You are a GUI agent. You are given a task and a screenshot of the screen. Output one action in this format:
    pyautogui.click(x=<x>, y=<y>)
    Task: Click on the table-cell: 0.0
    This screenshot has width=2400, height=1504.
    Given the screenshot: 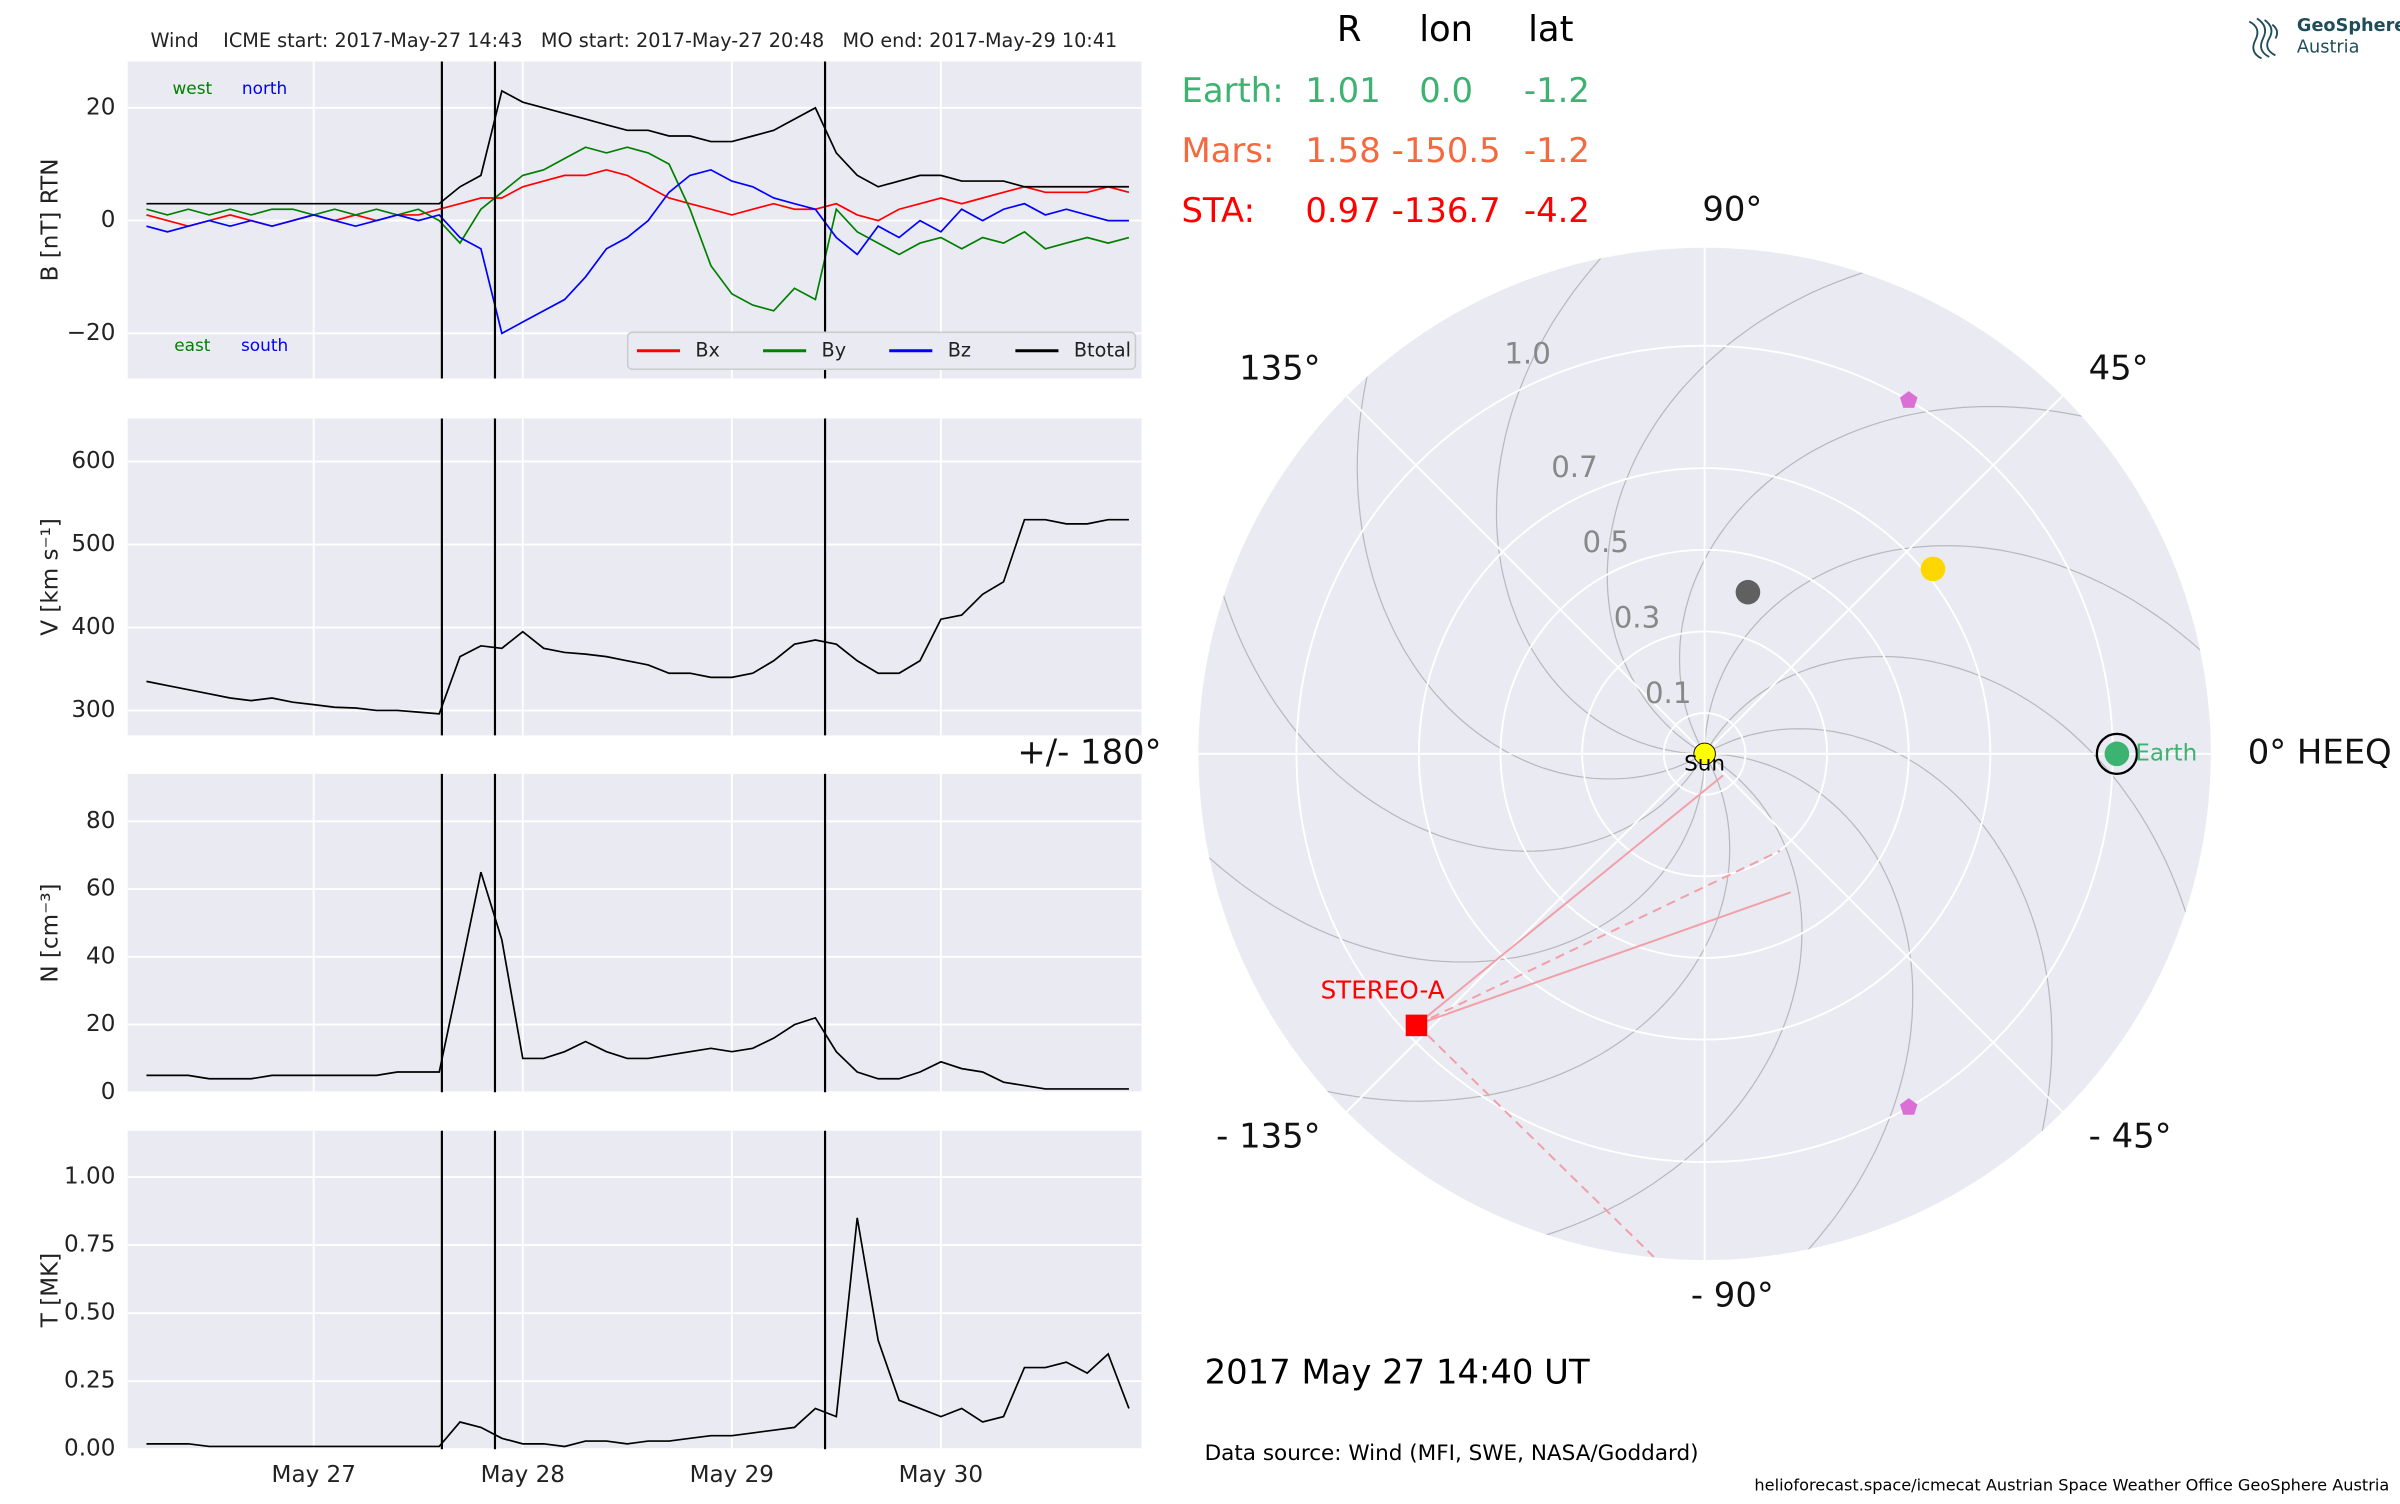 What is the action you would take?
    pyautogui.click(x=1446, y=90)
    